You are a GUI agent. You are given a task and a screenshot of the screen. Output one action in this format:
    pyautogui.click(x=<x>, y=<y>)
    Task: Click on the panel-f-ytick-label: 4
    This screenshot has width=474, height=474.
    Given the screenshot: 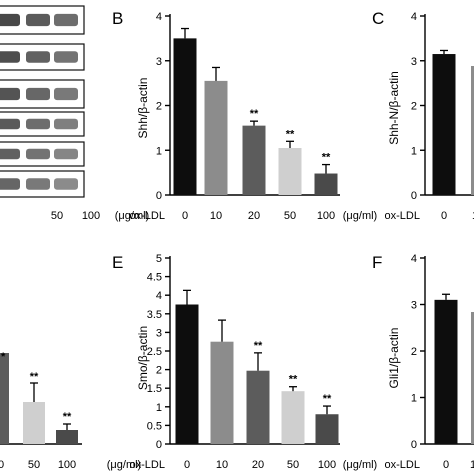 What is the action you would take?
    pyautogui.click(x=414, y=259)
    